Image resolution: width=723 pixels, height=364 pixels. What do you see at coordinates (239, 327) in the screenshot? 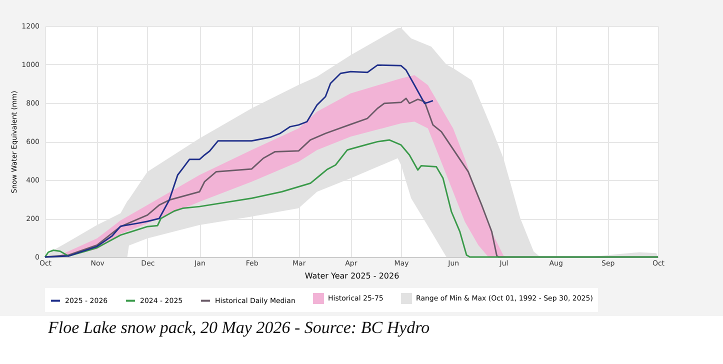
I see `text: Floe Lake snow pack, 20 May 2026 - Source: BC Hydro` at bounding box center [239, 327].